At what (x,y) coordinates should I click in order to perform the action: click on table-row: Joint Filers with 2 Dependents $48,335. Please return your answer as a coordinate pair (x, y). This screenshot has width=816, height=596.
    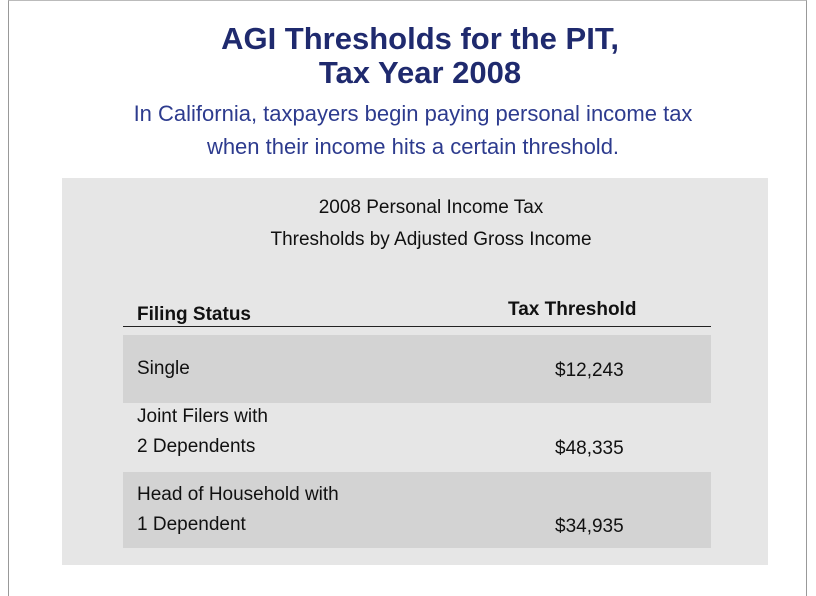
    Looking at the image, I should click on (417, 436).